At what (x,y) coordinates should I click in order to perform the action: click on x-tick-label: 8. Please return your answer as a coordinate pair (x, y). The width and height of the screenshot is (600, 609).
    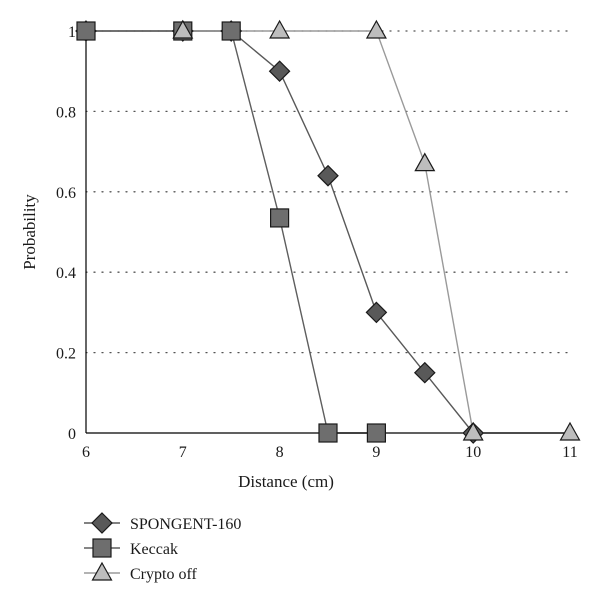
    Looking at the image, I should click on (280, 452).